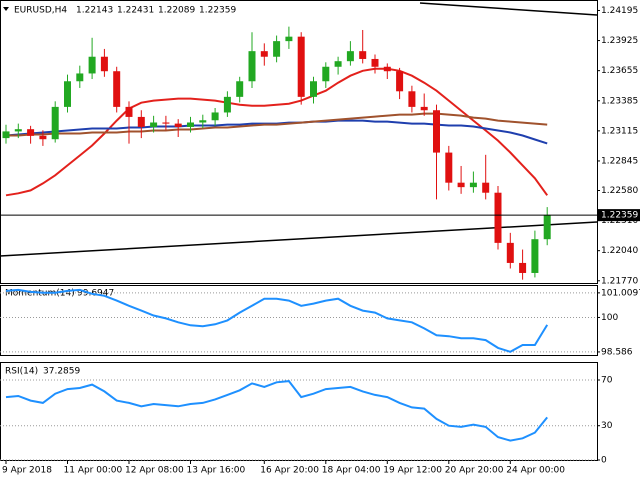 Image resolution: width=640 pixels, height=480 pixels. Describe the element at coordinates (619, 131) in the screenshot. I see `y-tick-label: 1.23115` at that location.